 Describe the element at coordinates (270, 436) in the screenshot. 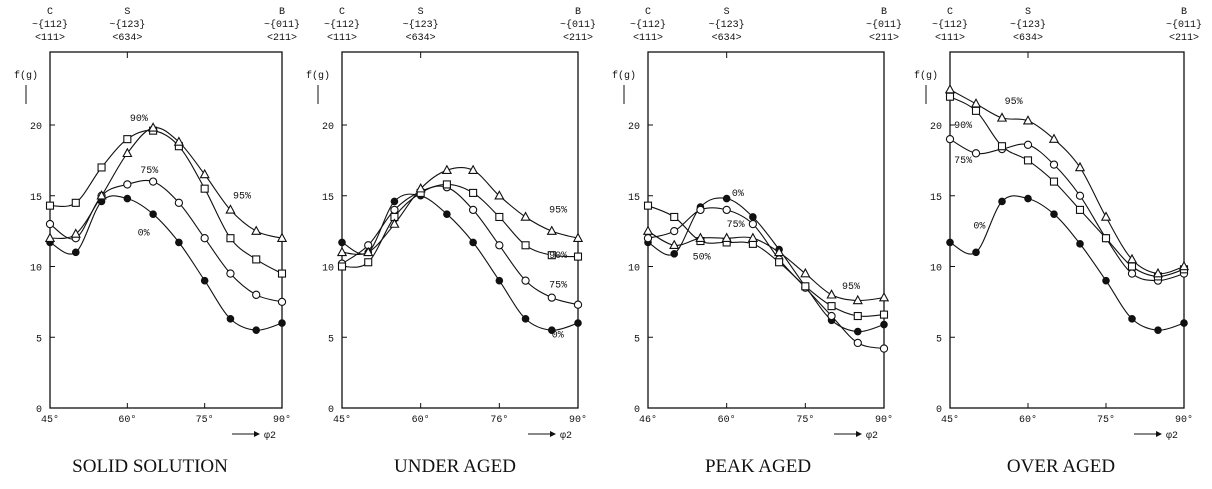

I see `x-axis-label: φ2` at that location.